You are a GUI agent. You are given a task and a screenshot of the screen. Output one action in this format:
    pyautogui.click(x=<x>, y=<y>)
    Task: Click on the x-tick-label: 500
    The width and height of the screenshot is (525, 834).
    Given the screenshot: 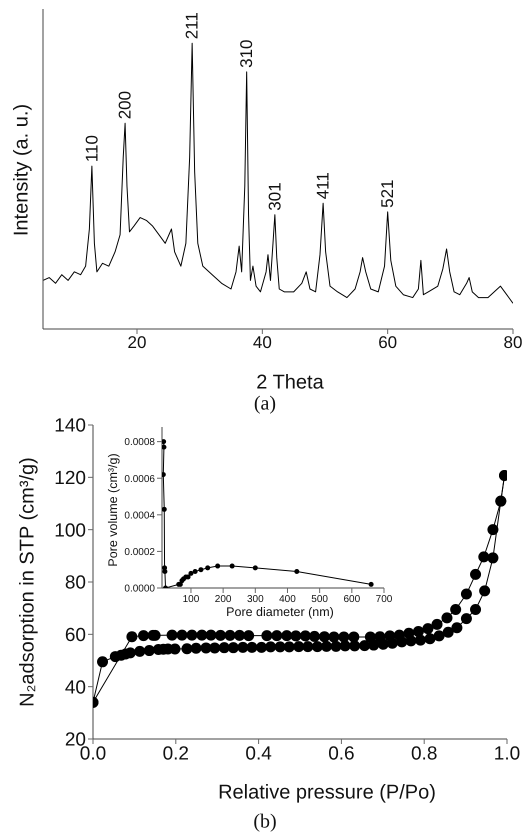 What is the action you would take?
    pyautogui.click(x=319, y=600)
    